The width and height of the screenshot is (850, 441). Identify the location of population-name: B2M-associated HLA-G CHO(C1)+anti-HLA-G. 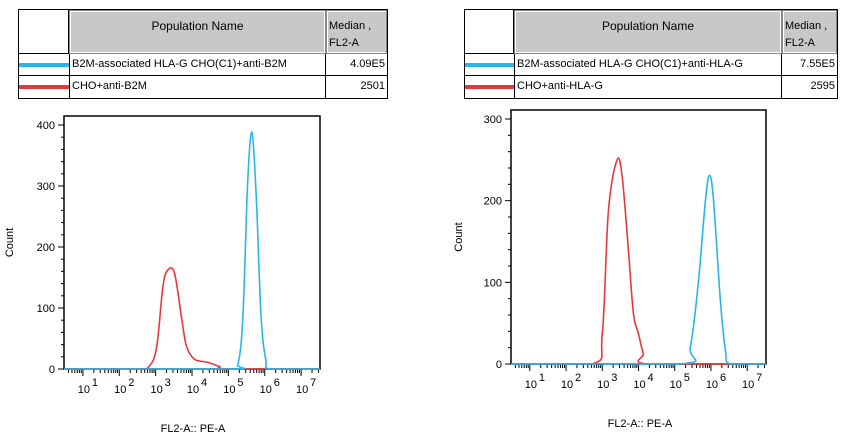
(648, 65).